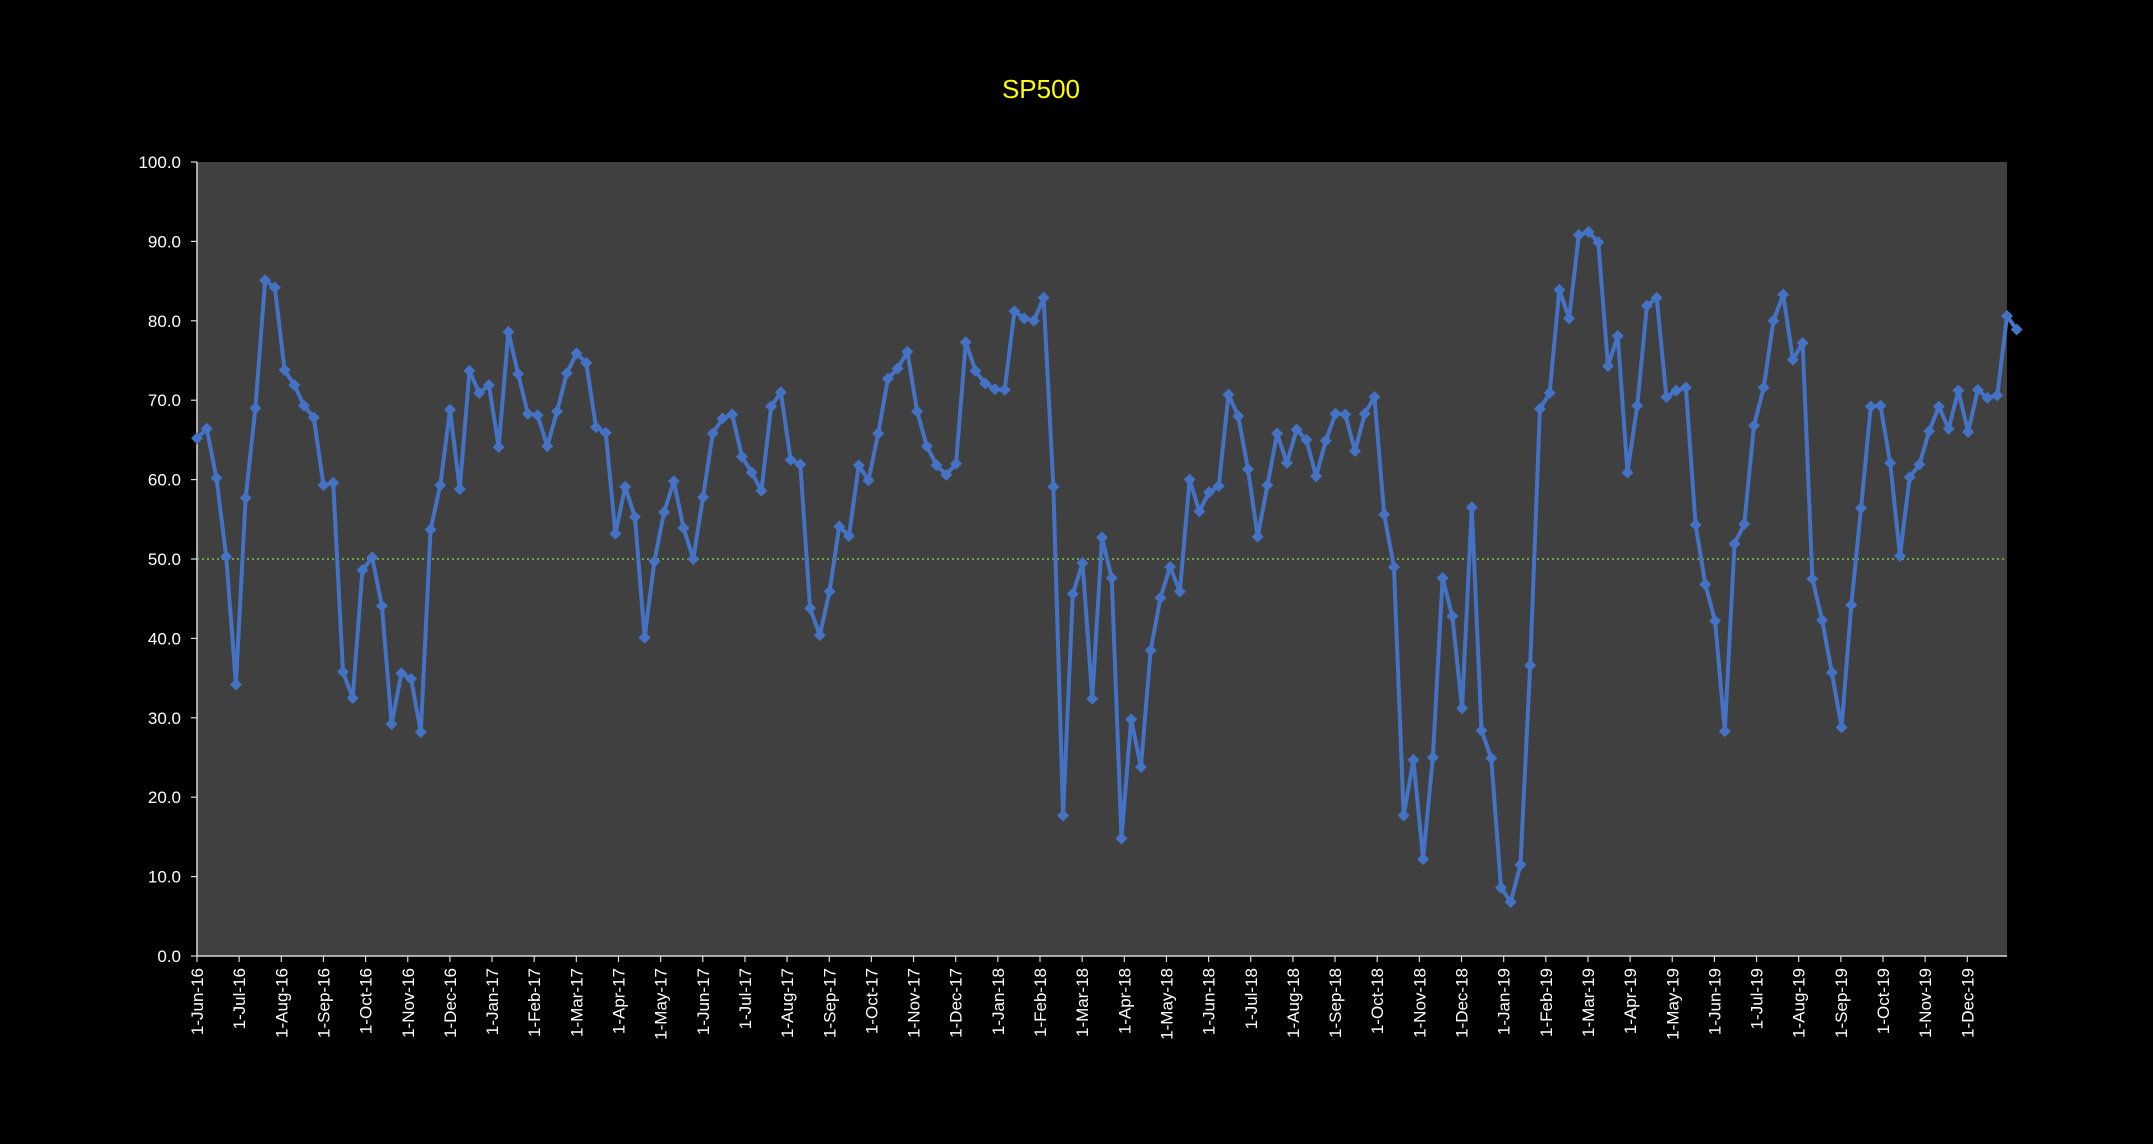 Image resolution: width=2153 pixels, height=1144 pixels. What do you see at coordinates (323, 1003) in the screenshot?
I see `x-tick-label: 1-Sep-16` at bounding box center [323, 1003].